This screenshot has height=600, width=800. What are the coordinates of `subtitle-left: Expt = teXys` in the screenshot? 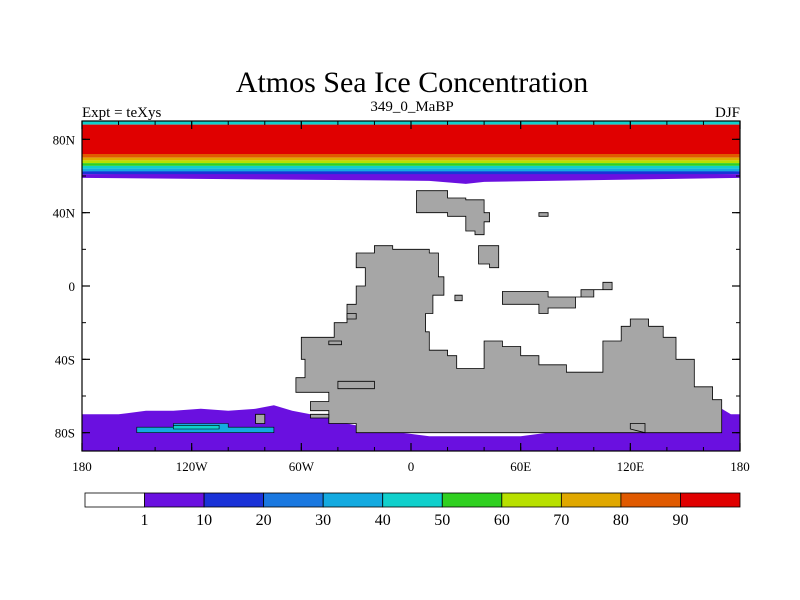 It's located at (121, 113).